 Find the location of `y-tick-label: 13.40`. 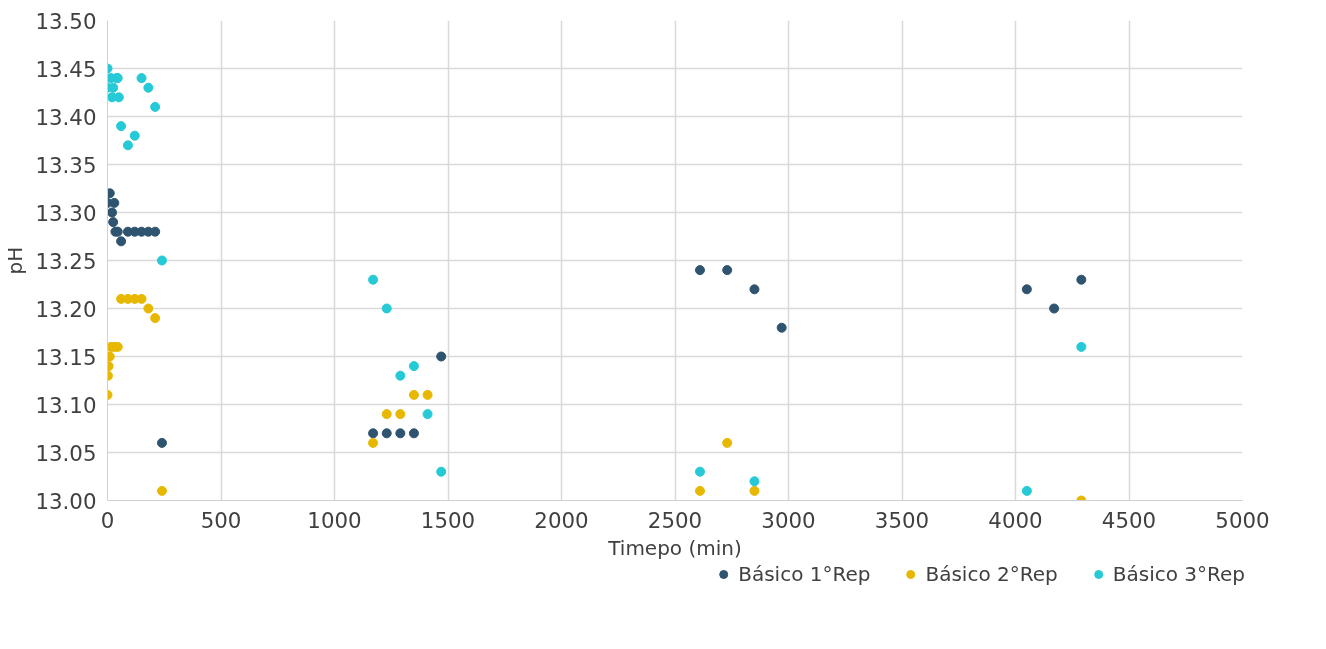

y-tick-label: 13.40 is located at coordinates (66, 117).